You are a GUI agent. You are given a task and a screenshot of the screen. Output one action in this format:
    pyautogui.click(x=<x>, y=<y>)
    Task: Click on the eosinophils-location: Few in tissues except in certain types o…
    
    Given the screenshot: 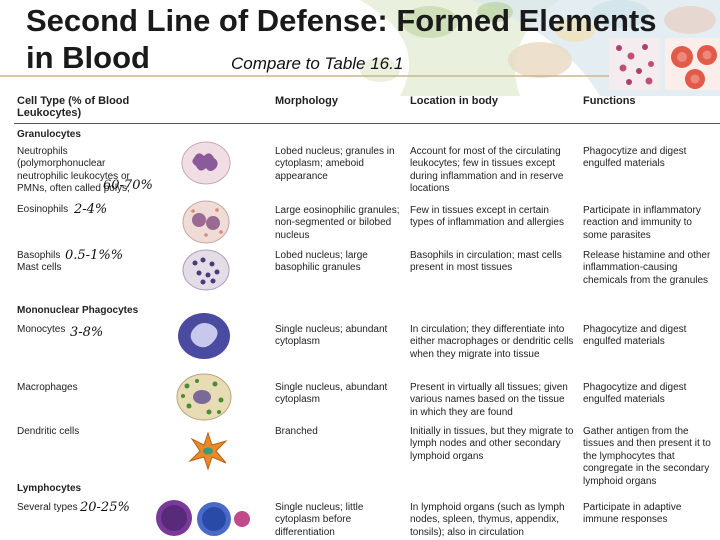 What is the action you would take?
    pyautogui.click(x=487, y=217)
    